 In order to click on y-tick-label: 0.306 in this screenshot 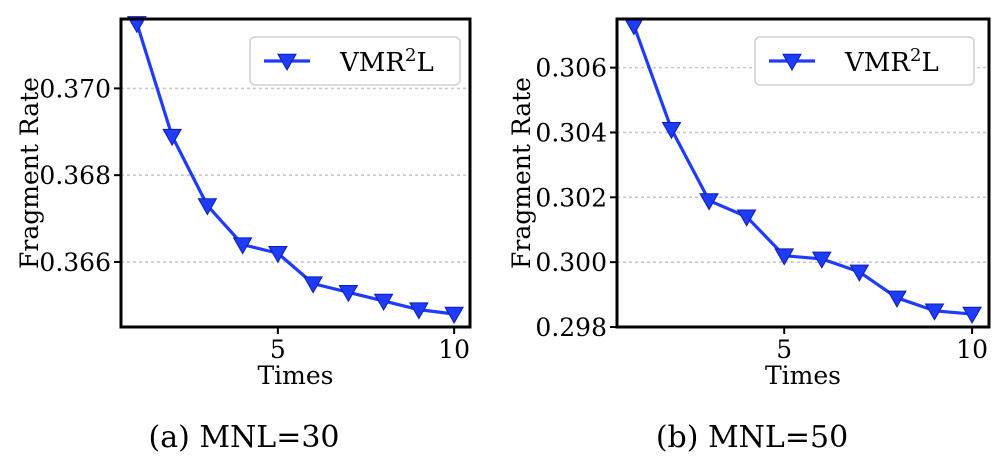, I will do `click(571, 68)`.